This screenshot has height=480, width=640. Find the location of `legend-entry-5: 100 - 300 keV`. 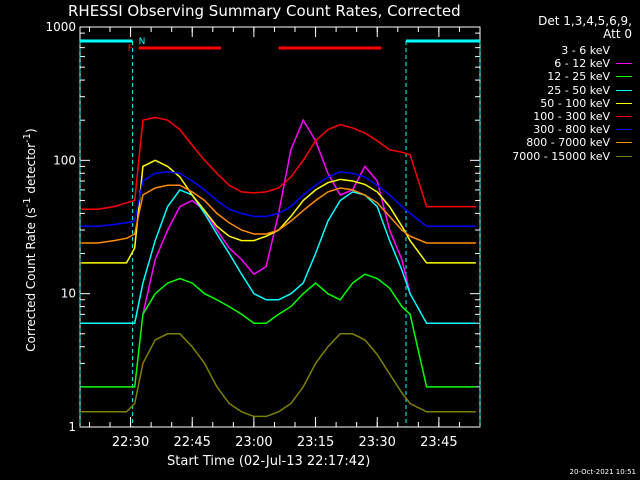

legend-entry-5: 100 - 300 keV is located at coordinates (560, 116).